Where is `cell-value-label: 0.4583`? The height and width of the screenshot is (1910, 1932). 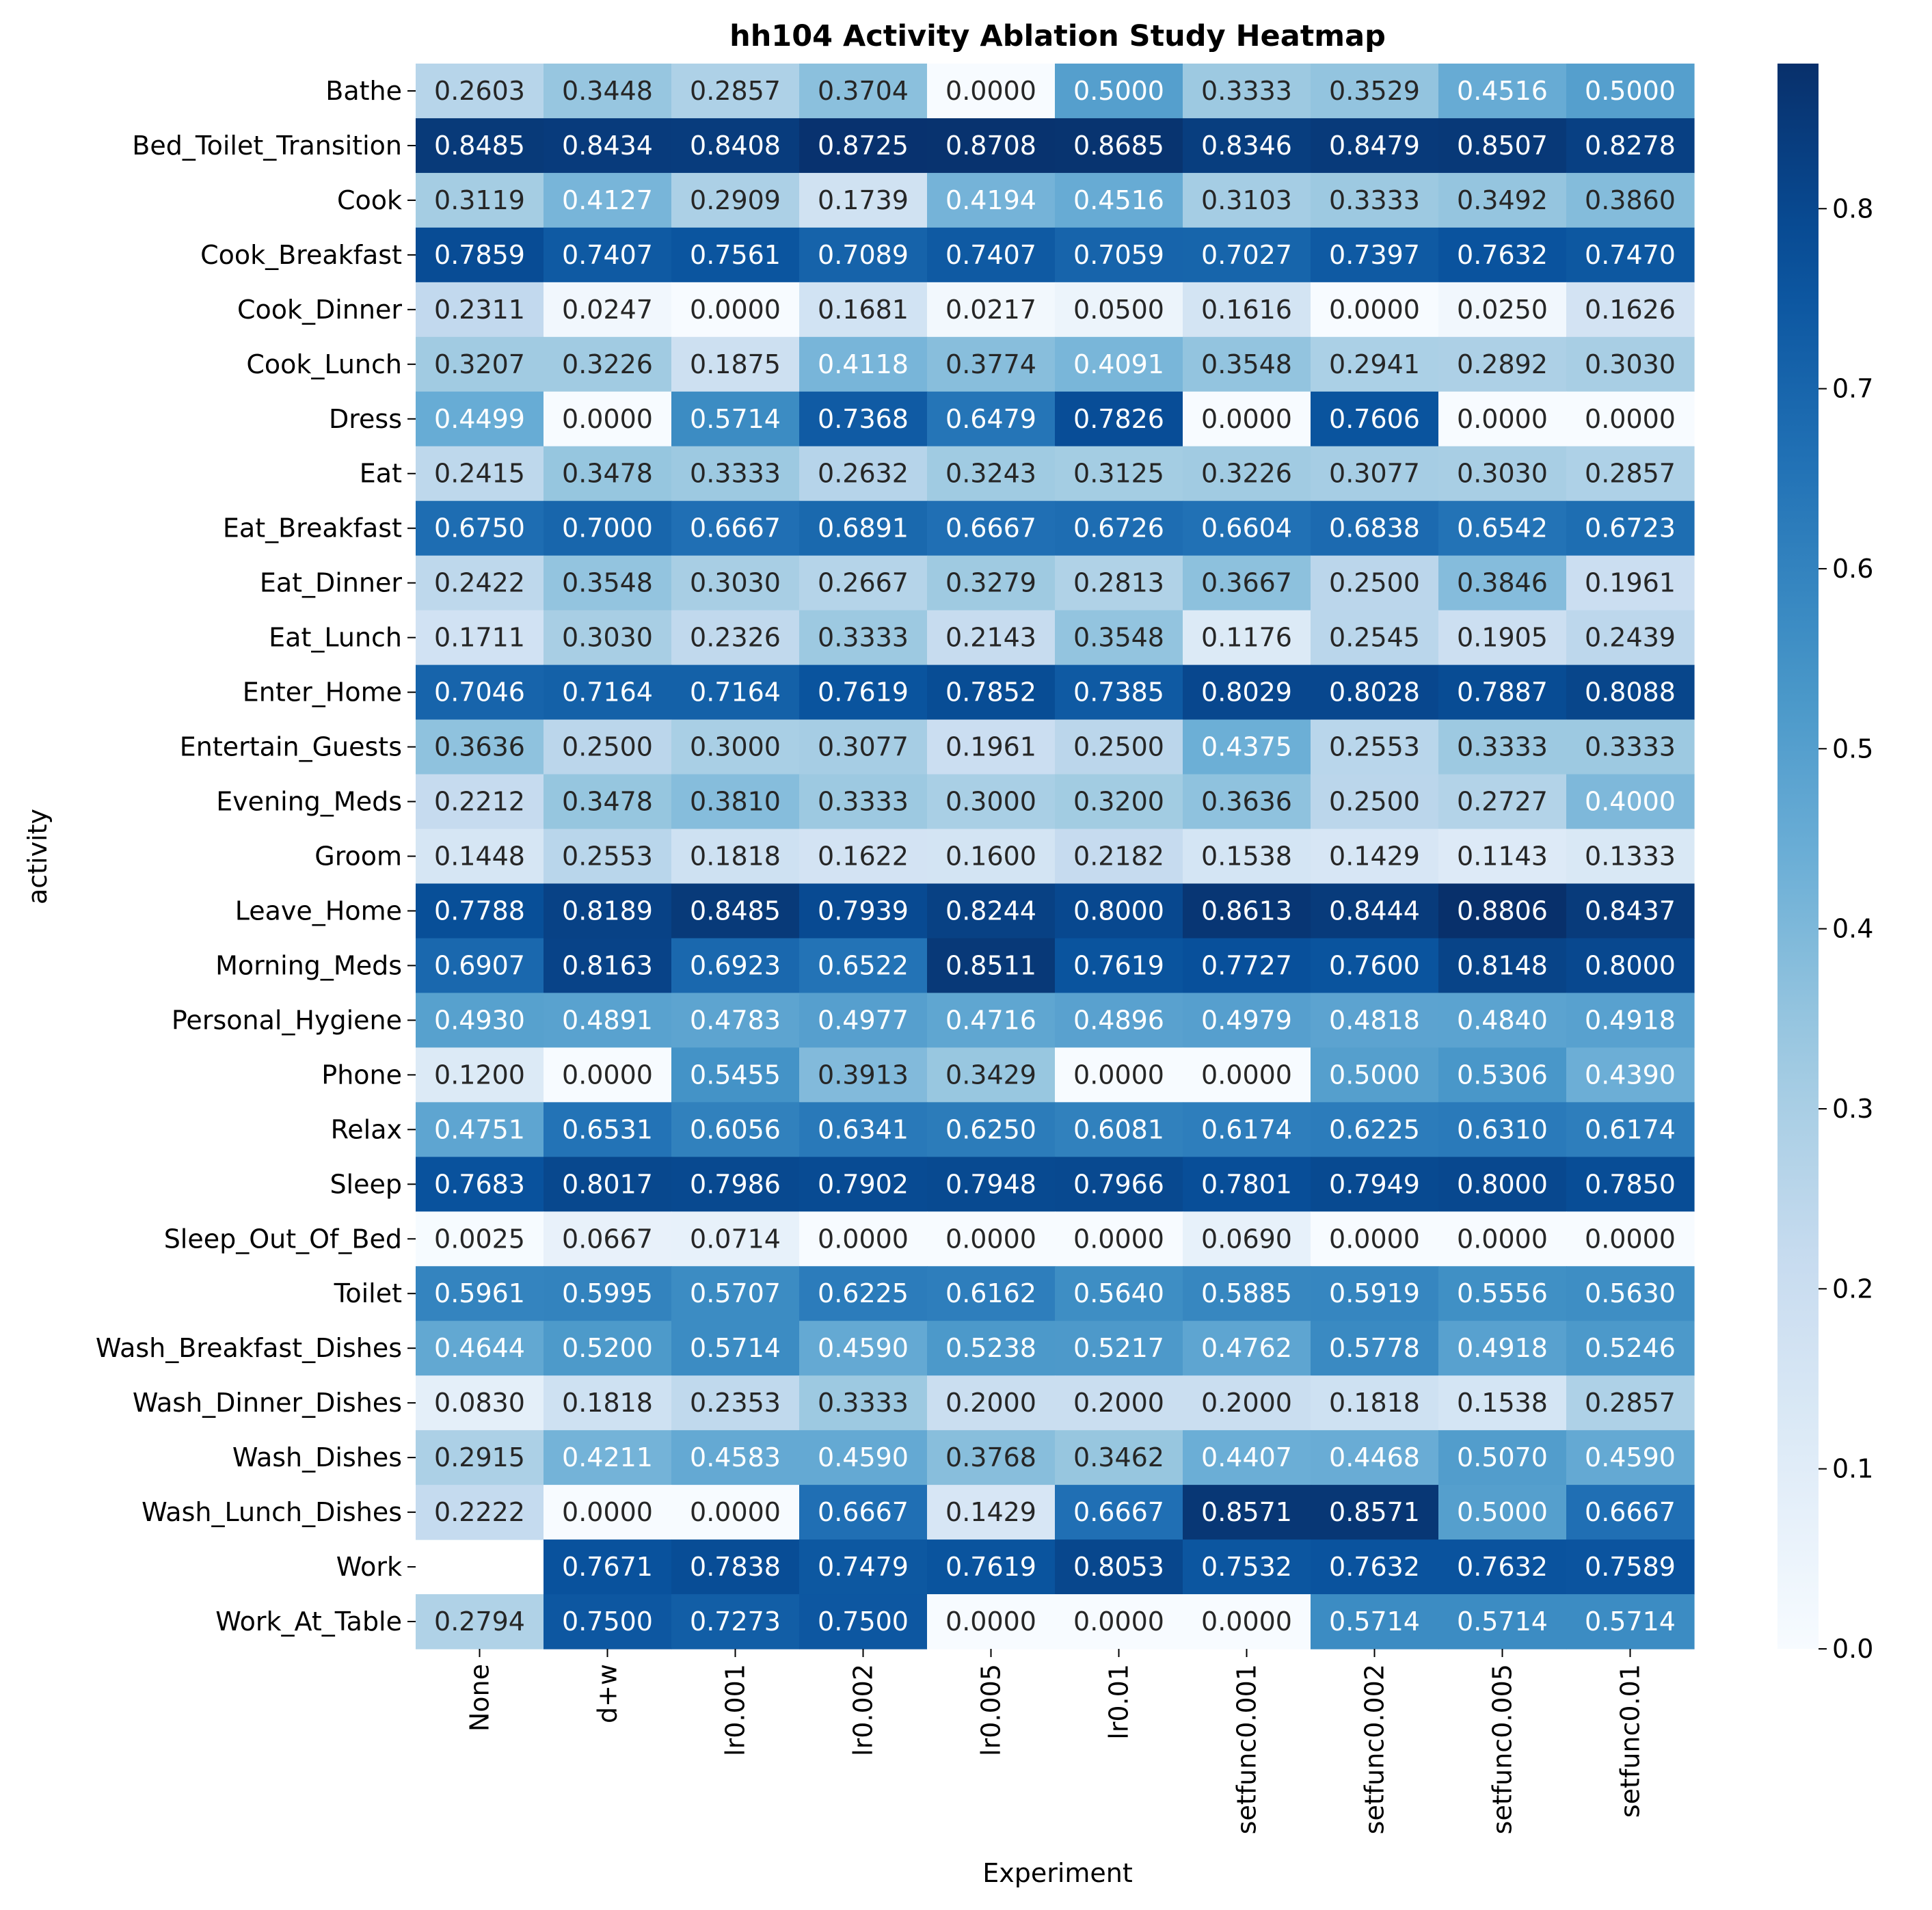
cell-value-label: 0.4583 is located at coordinates (735, 1457).